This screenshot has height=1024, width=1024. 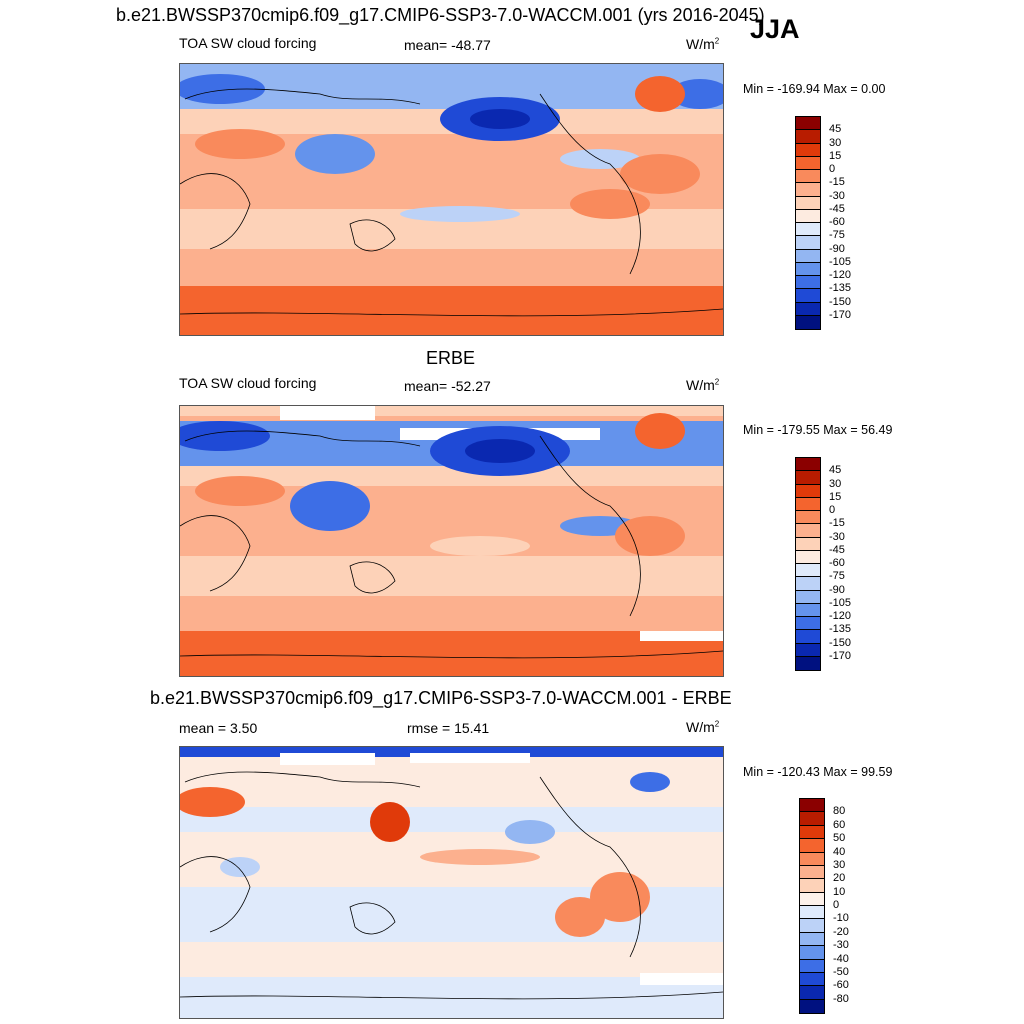 What do you see at coordinates (839, 851) in the screenshot?
I see `colorbar-tick-label: 40` at bounding box center [839, 851].